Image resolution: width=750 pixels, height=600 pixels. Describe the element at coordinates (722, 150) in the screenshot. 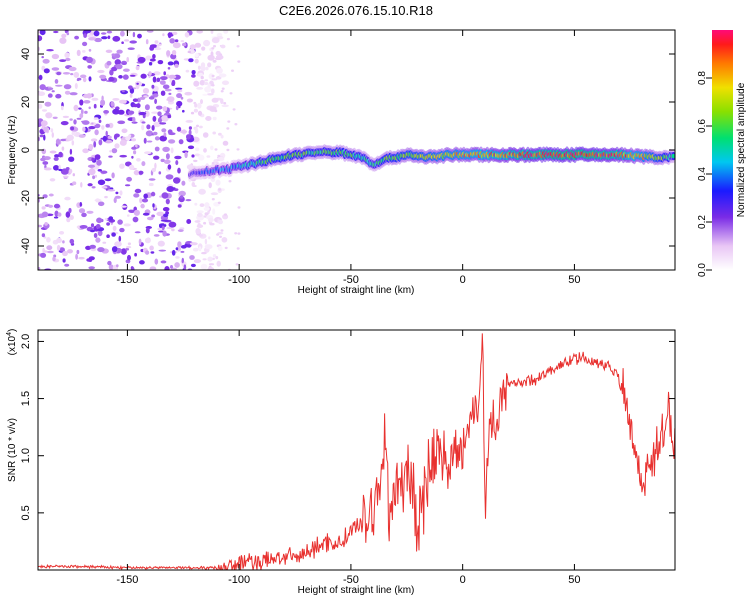

I see `colorbar-gradient` at that location.